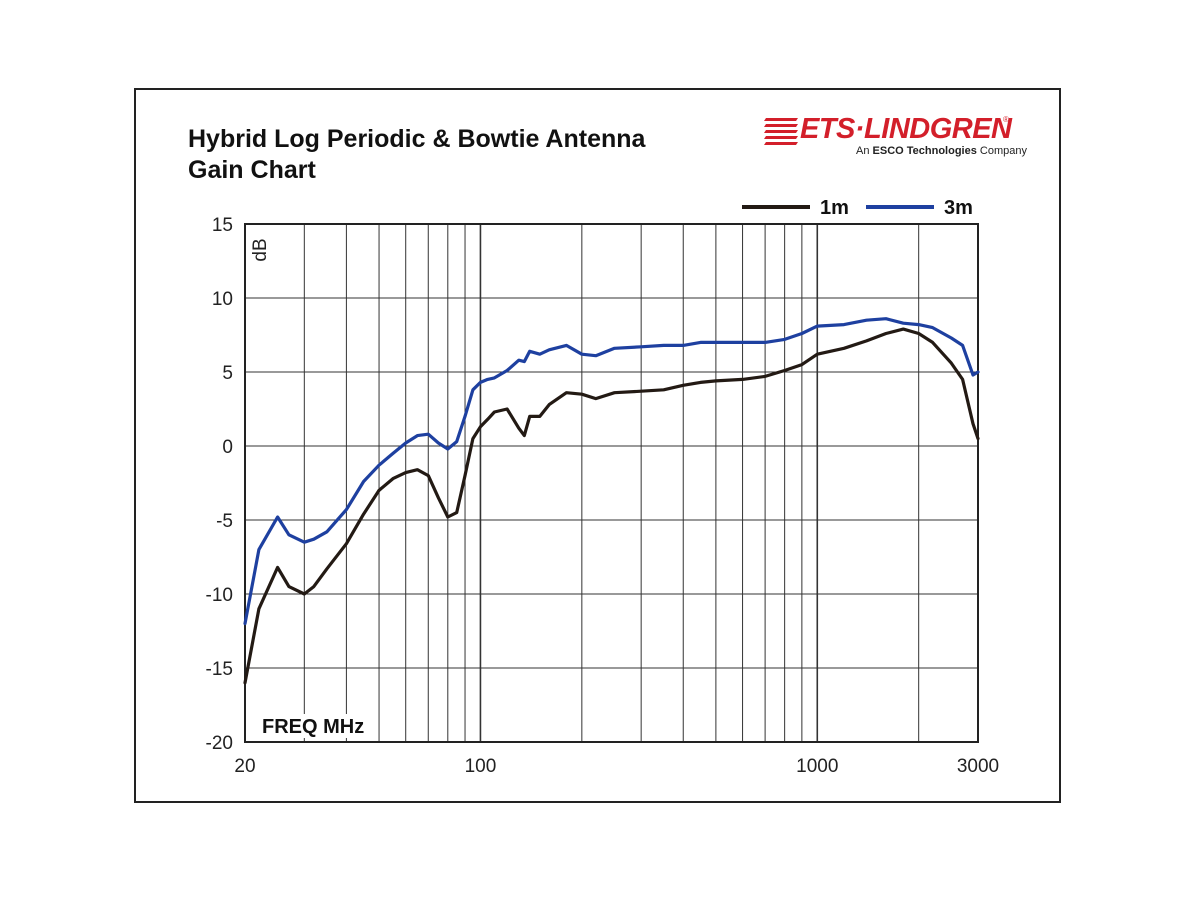 This screenshot has height=900, width=1200. What do you see at coordinates (906, 129) in the screenshot?
I see `logo-name: ETS·LINDGREN` at bounding box center [906, 129].